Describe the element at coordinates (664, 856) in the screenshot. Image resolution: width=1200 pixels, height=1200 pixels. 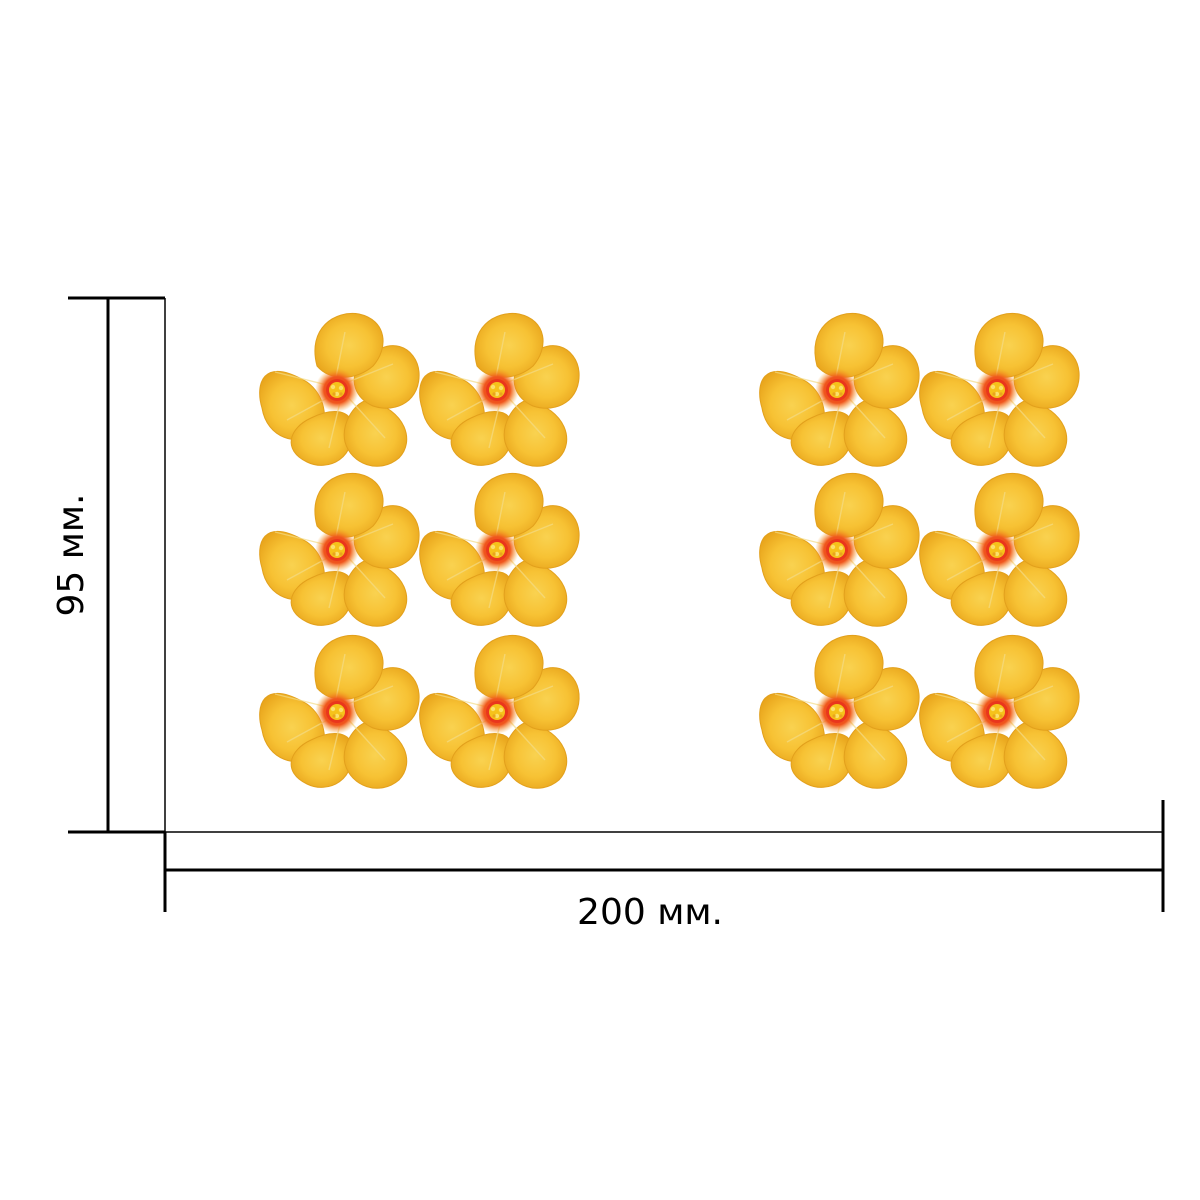
I see `width-dimension` at that location.